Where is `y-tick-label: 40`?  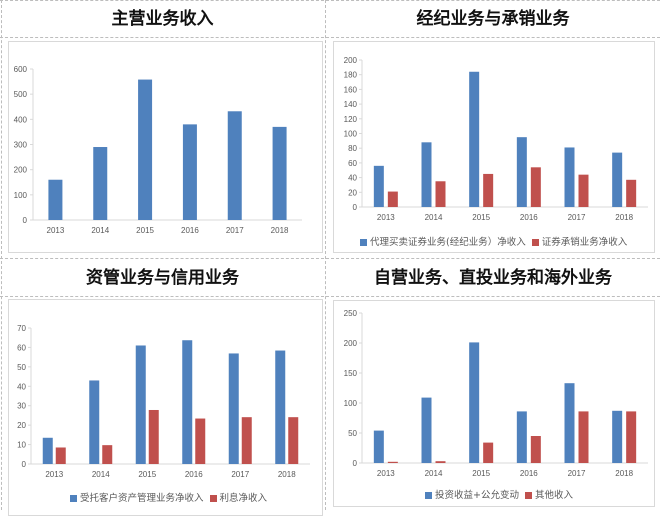
y-tick-label: 40 is located at coordinates (352, 178).